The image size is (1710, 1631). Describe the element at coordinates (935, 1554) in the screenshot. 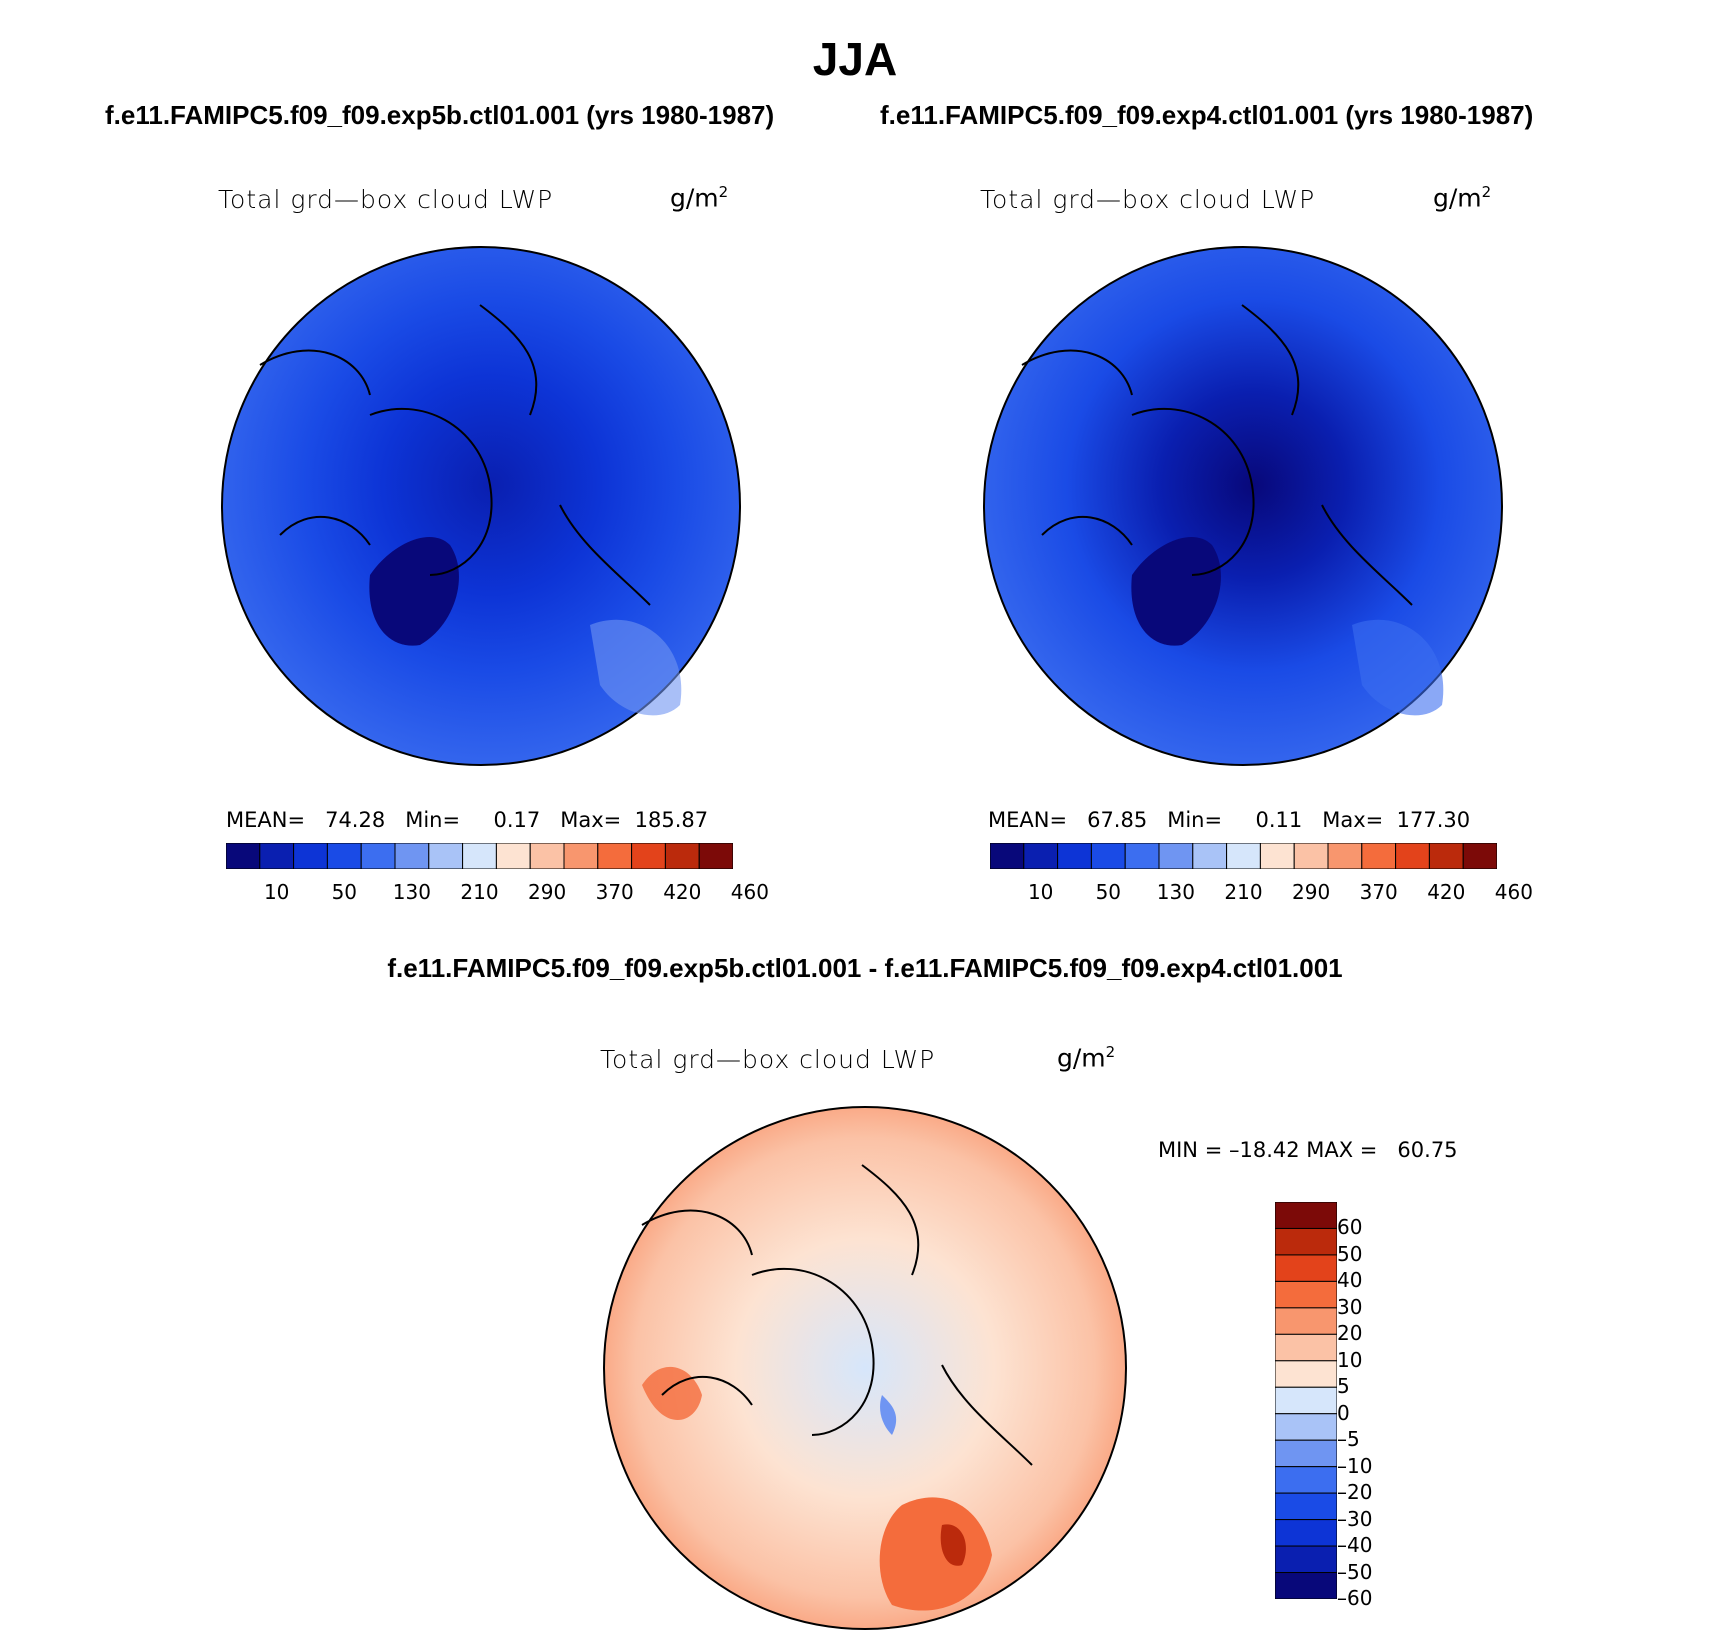

I see `panel3-europe-positive-region` at that location.